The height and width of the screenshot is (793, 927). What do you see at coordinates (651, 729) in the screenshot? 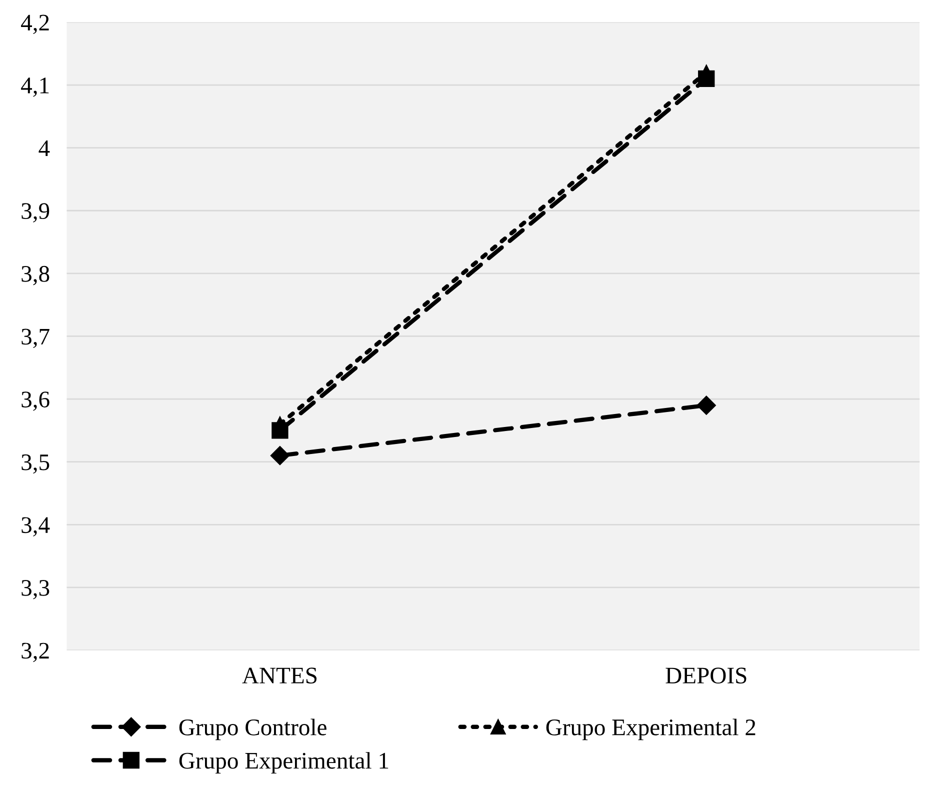
I see `legend-label: Grupo Experimental 2` at bounding box center [651, 729].